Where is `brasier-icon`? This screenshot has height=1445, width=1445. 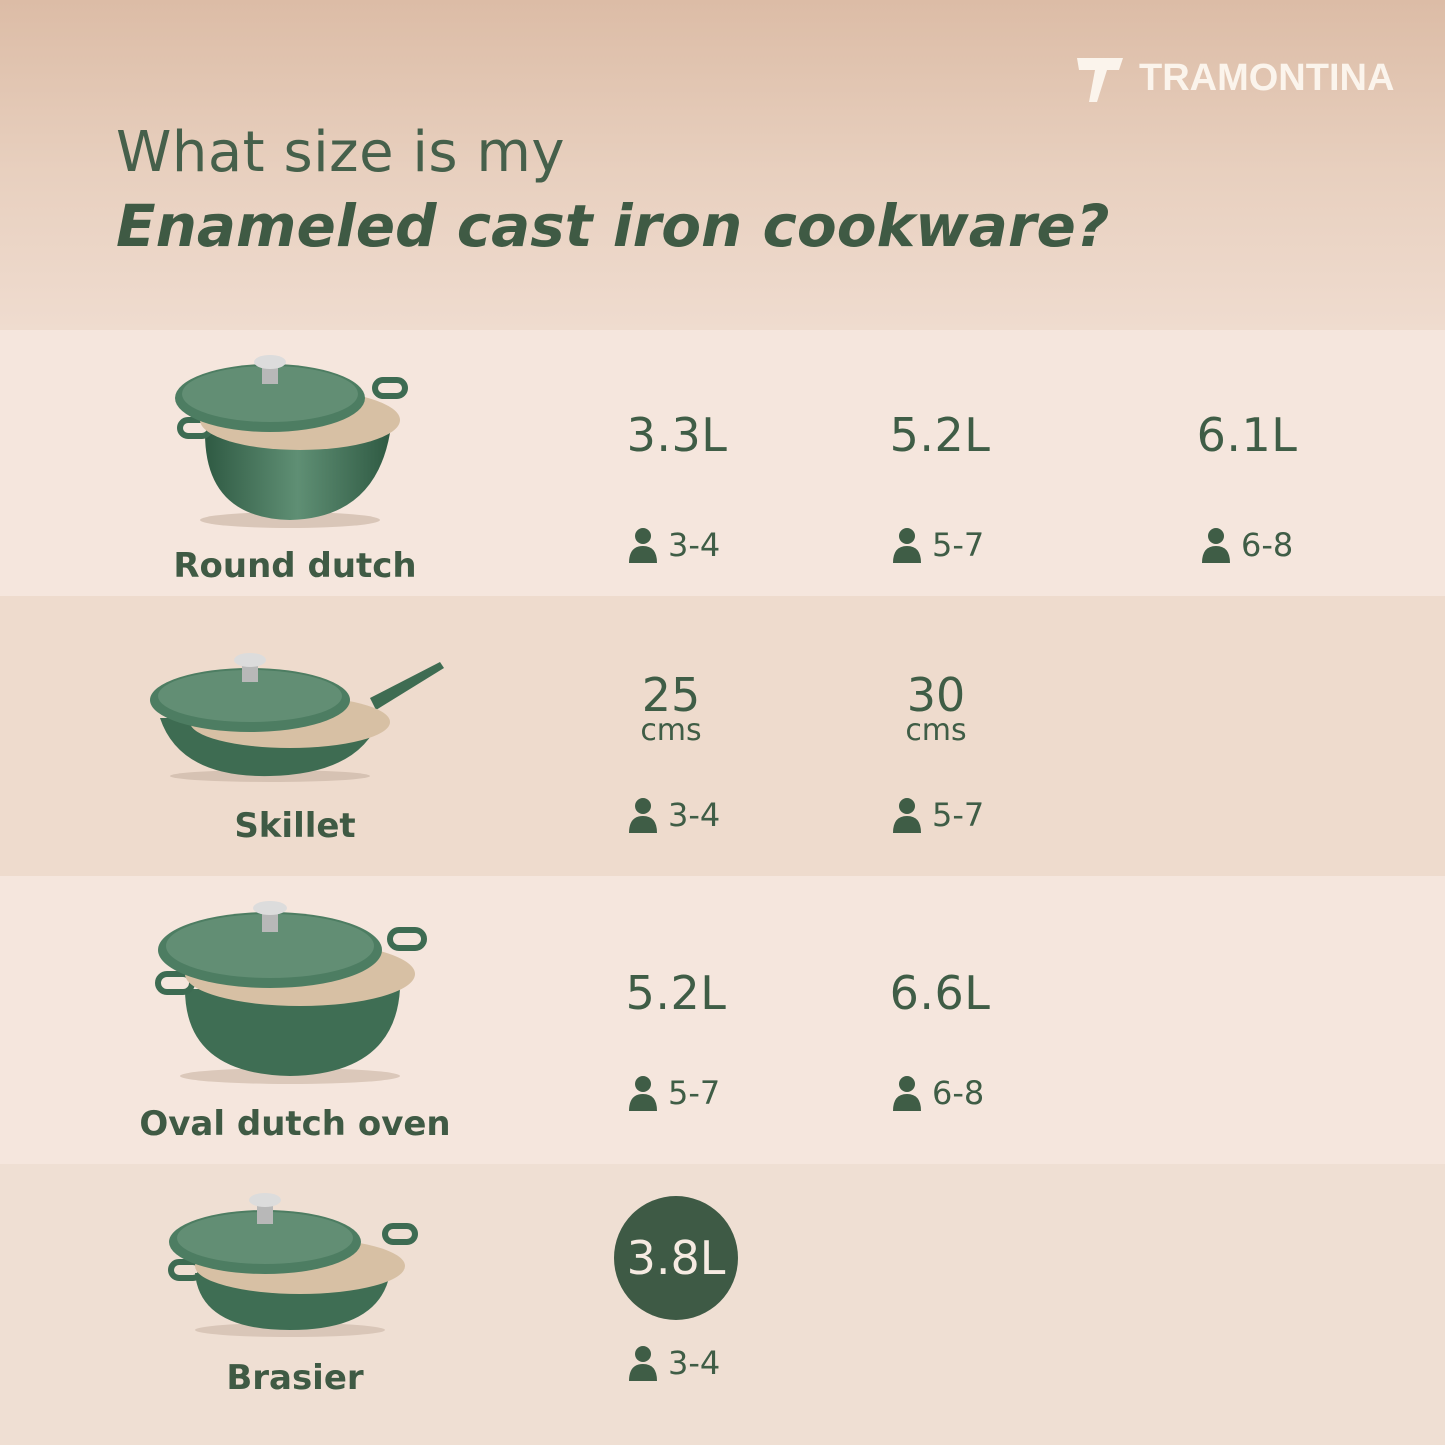 brasier-icon is located at coordinates (293, 1265).